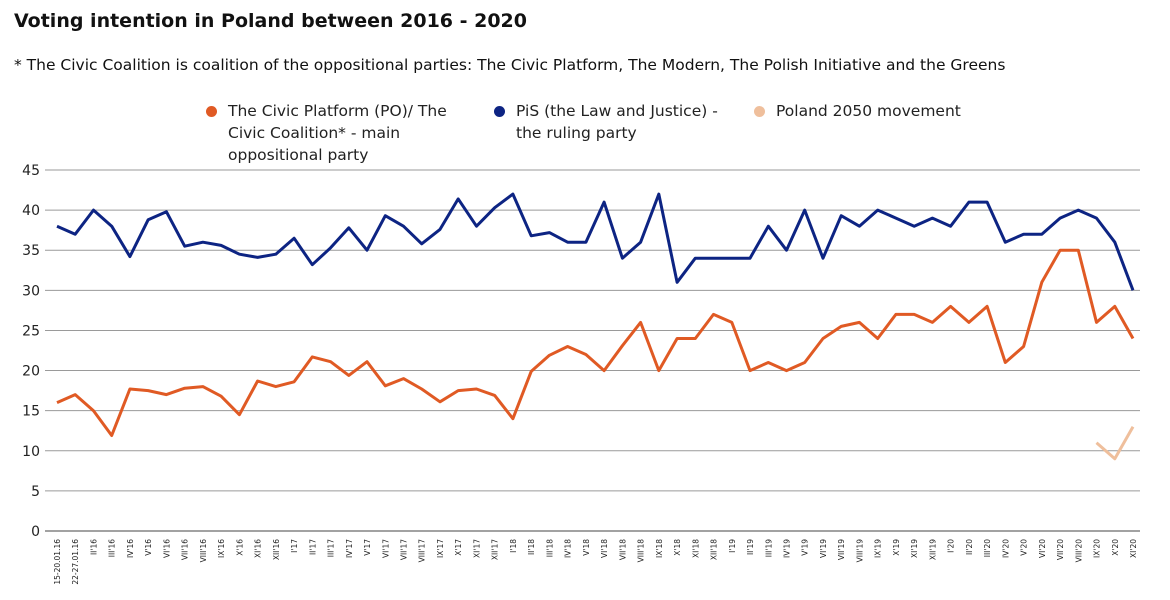  I want to click on y-tick-label: 15, so click(31, 412).